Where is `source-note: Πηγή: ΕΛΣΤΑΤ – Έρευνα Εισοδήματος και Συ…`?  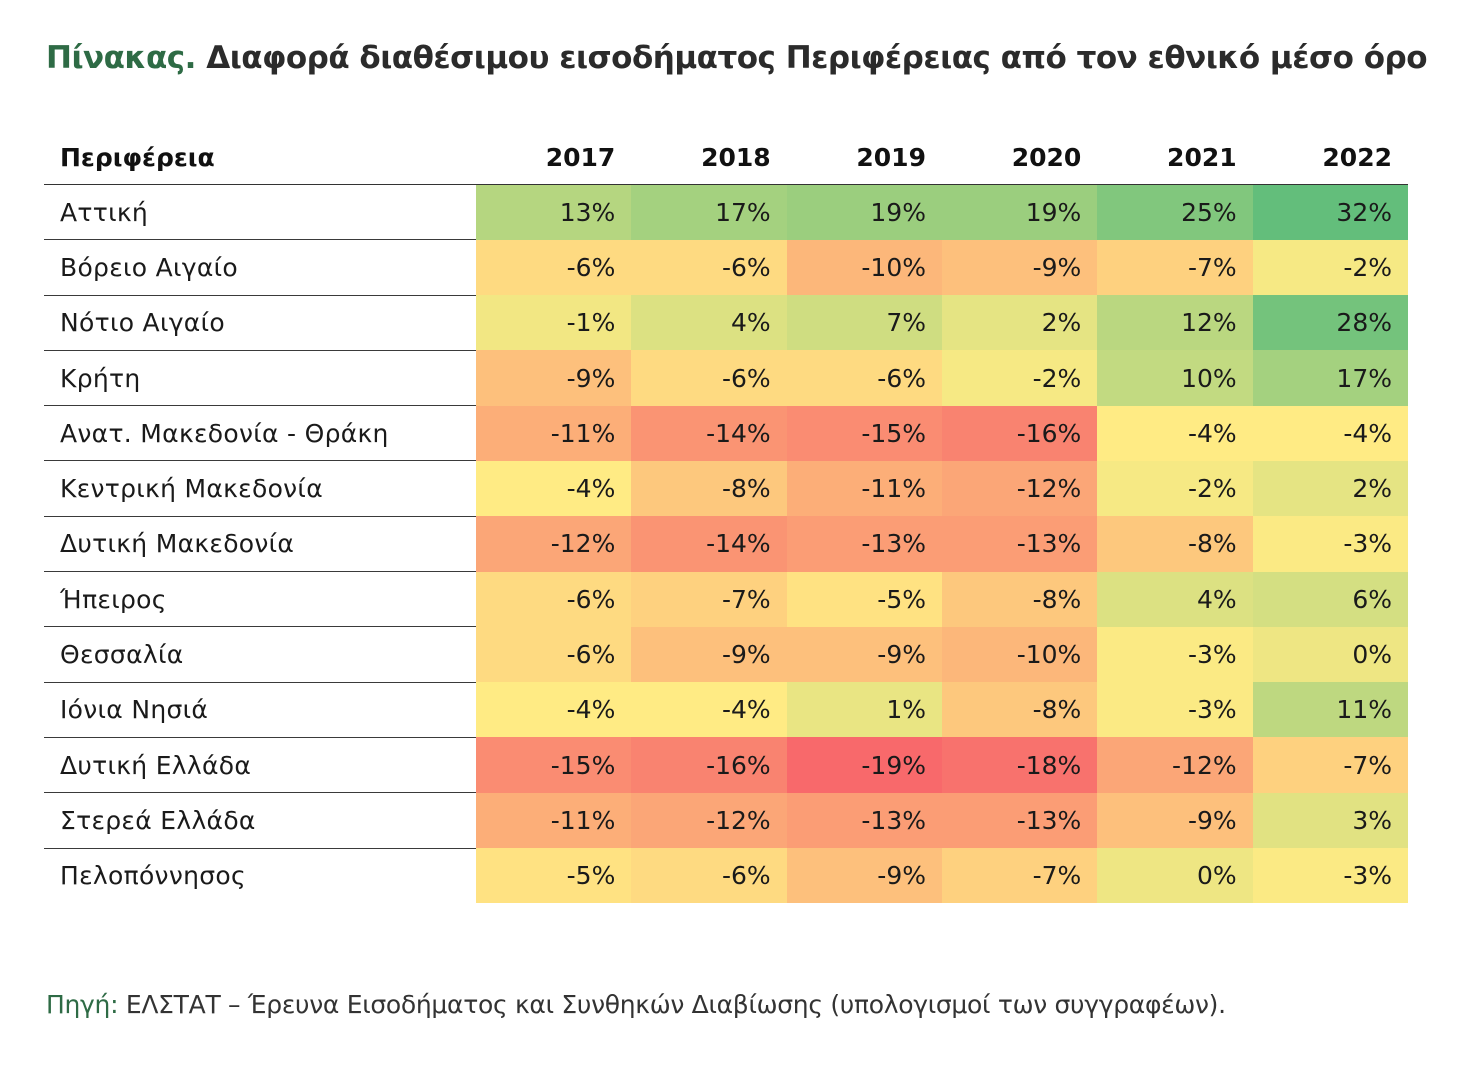
source-note: Πηγή: ΕΛΣΤΑΤ – Έρευνα Εισοδήματος και Συ… is located at coordinates (636, 1004).